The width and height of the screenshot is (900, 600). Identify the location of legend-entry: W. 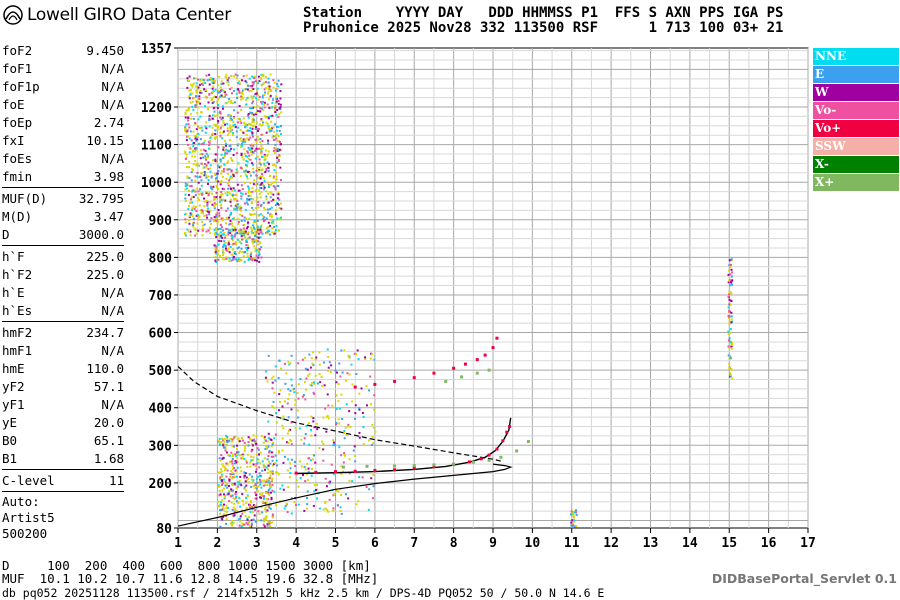
(856, 92).